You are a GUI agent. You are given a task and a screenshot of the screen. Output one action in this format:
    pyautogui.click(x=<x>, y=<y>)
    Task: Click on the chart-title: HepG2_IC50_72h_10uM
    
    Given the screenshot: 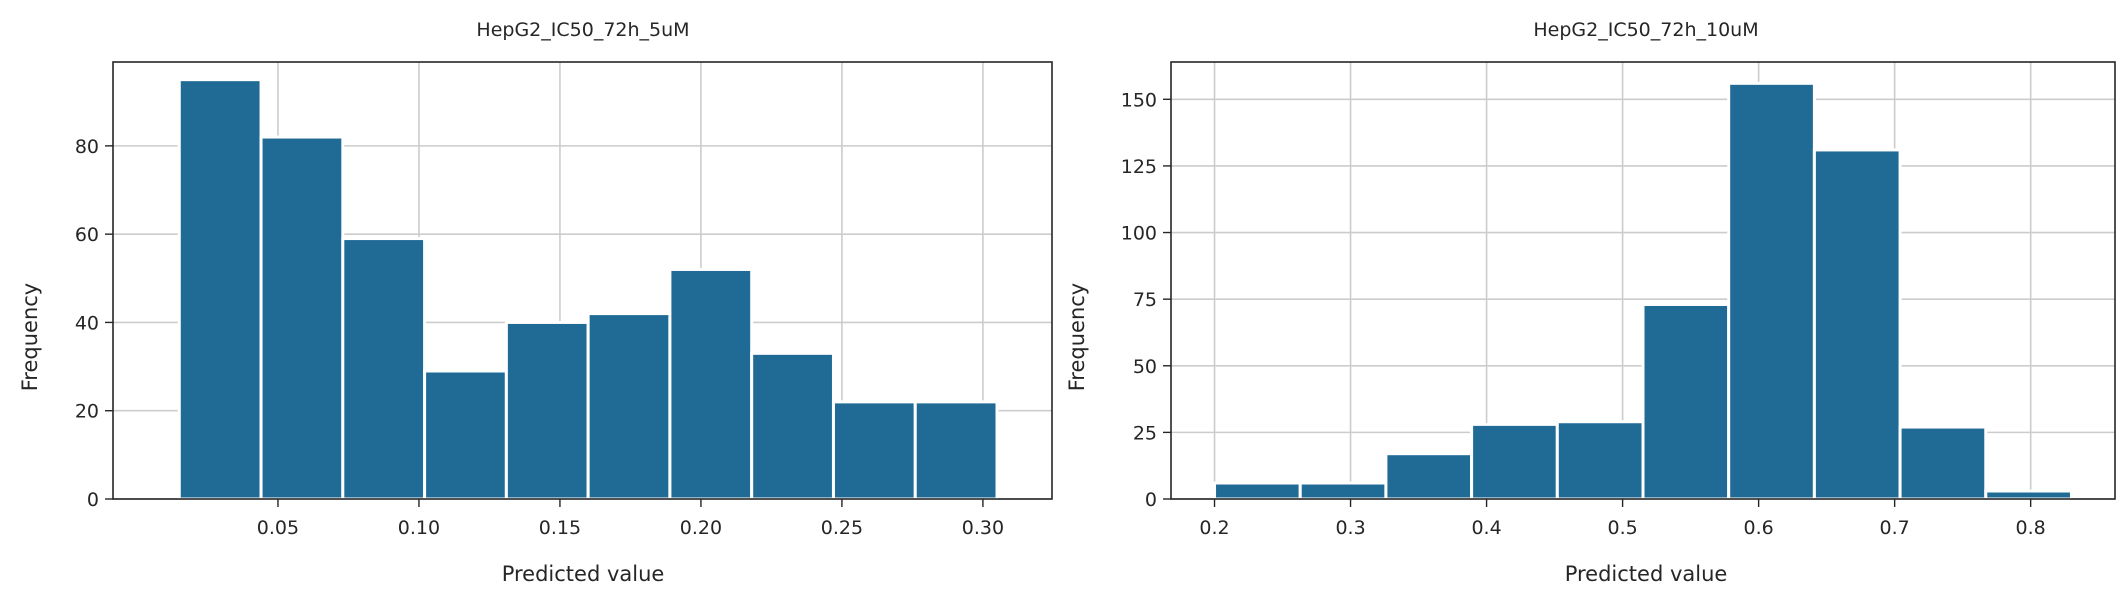 What is the action you would take?
    pyautogui.click(x=1645, y=30)
    